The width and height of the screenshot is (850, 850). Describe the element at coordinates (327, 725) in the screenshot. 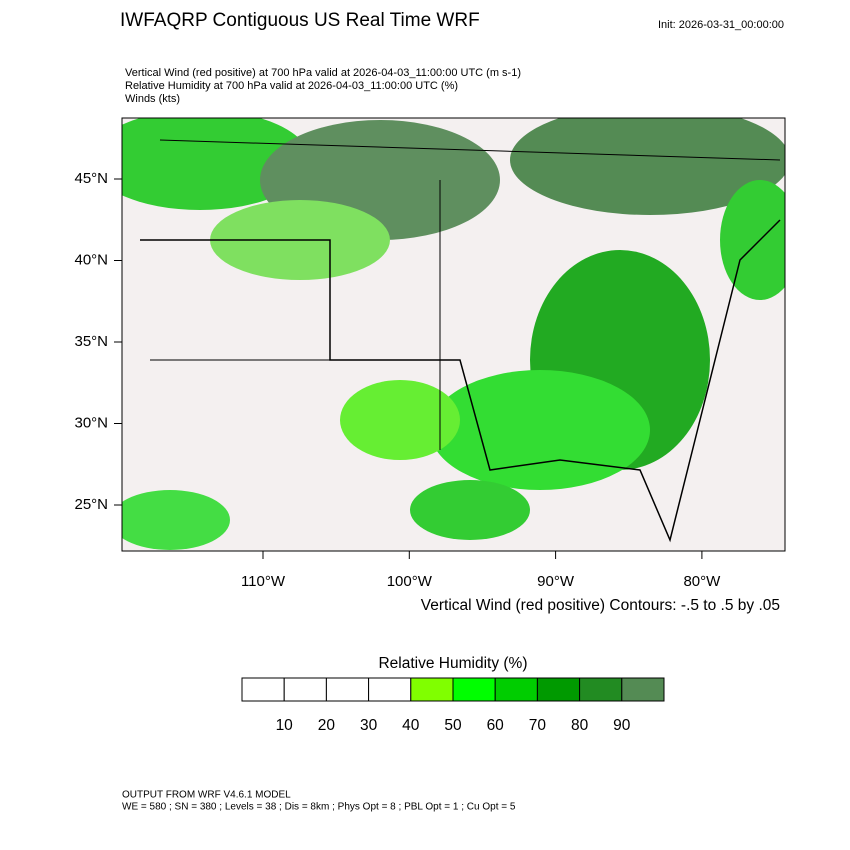

I see `colorbar-label: 20` at that location.